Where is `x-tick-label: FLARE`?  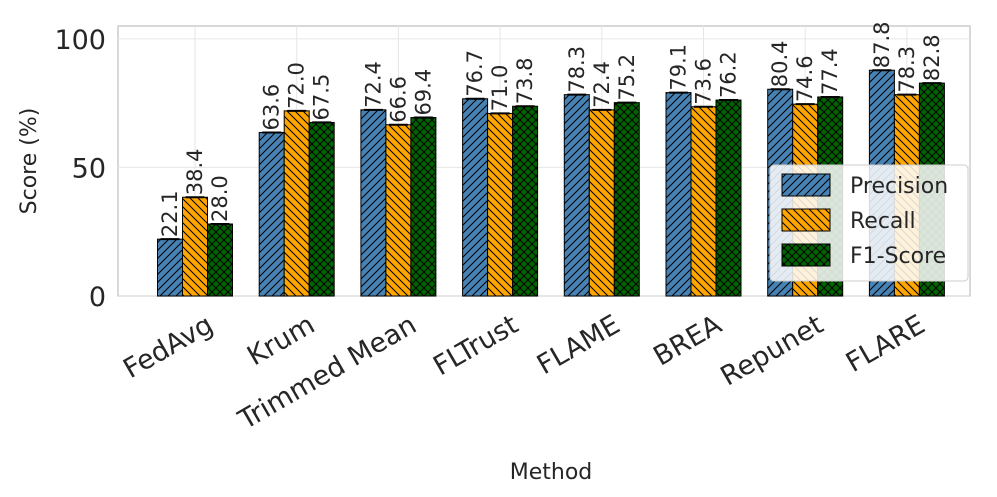 x-tick-label: FLARE is located at coordinates (886, 344).